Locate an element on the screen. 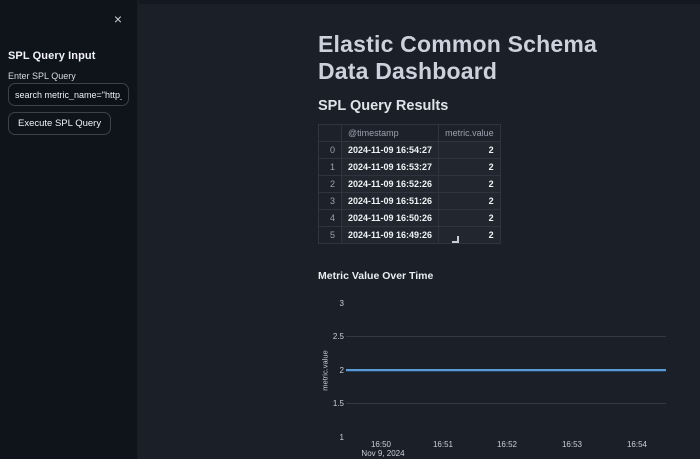  metric-value-series-line is located at coordinates (506, 370).